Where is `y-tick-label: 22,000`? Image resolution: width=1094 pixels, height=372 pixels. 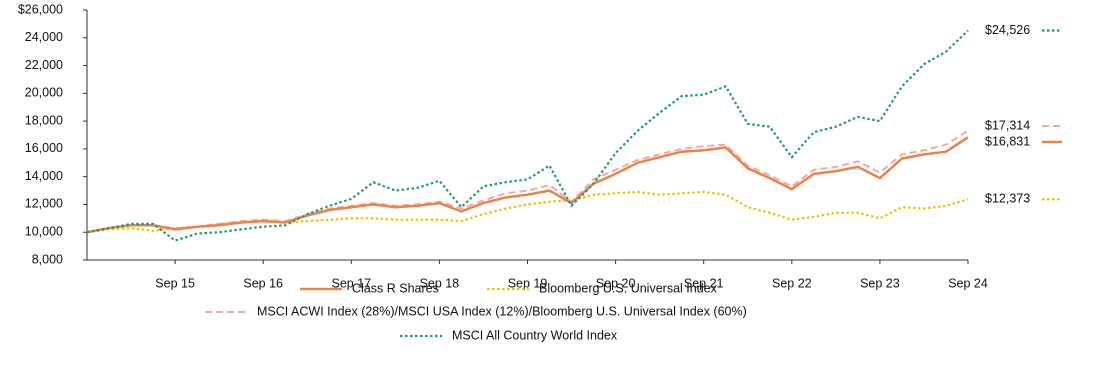
y-tick-label: 22,000 is located at coordinates (44, 65).